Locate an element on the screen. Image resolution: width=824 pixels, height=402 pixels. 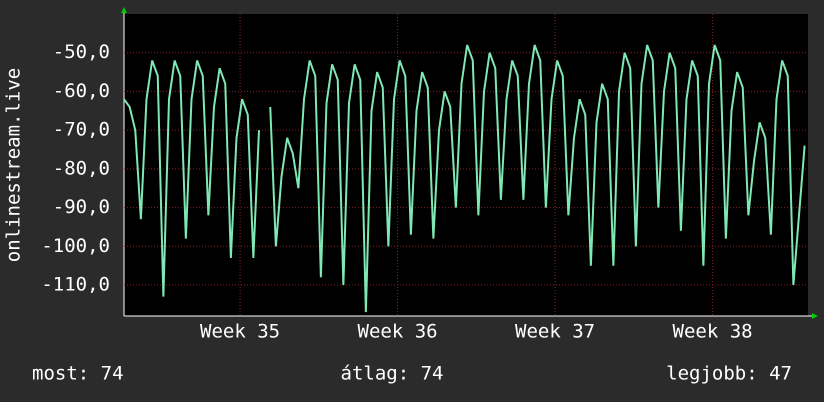
x-tick-label: Week 37 is located at coordinates (555, 332).